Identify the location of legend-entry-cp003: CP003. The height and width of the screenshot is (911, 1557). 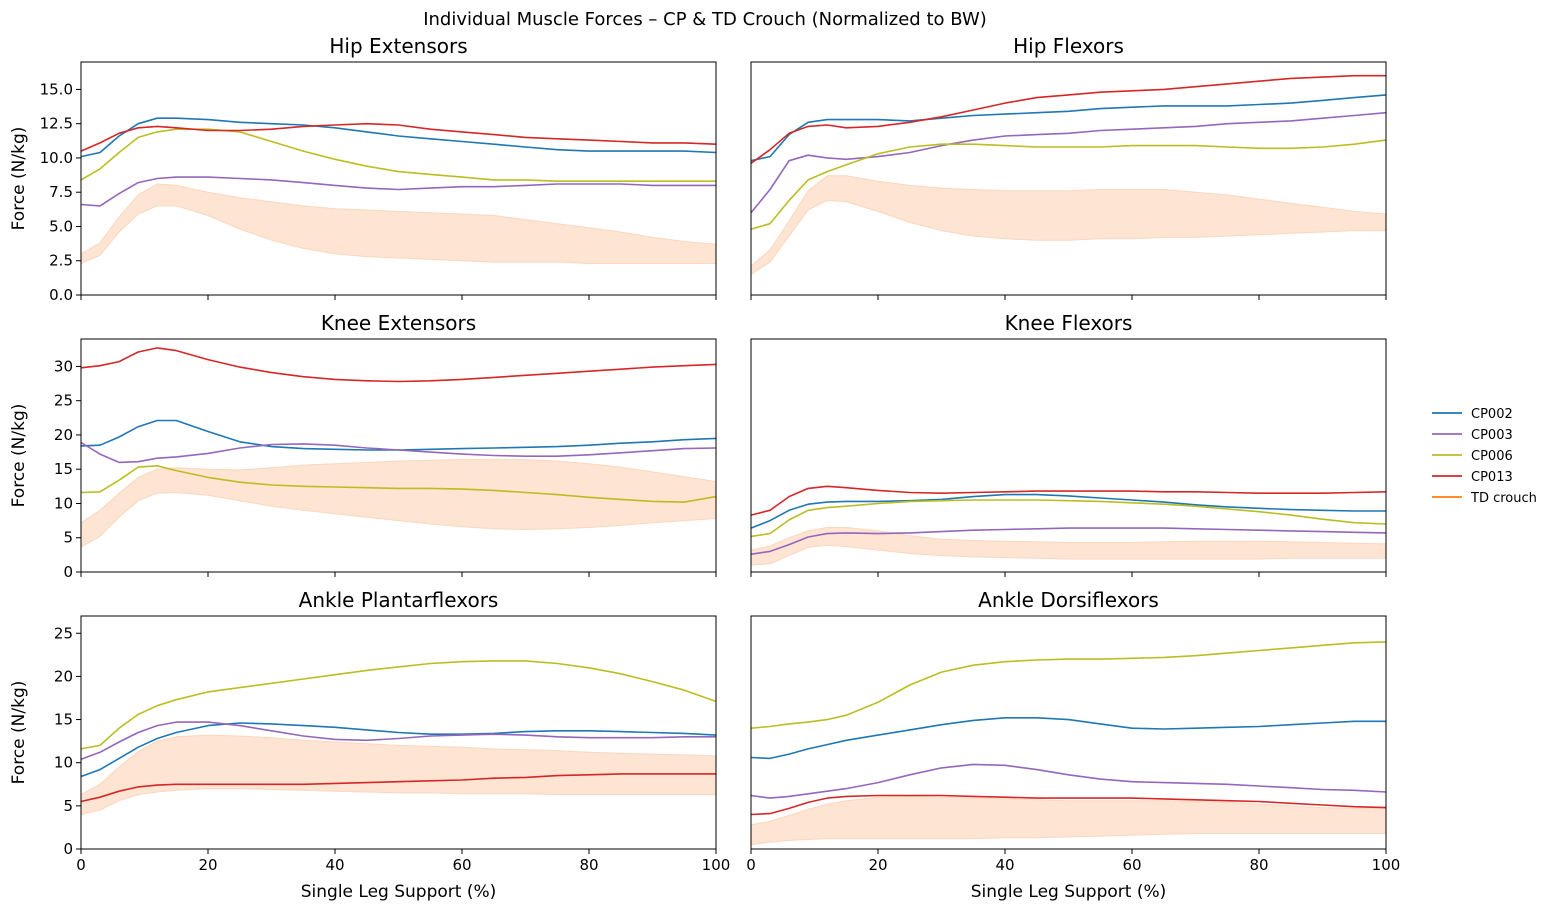
(1472, 435).